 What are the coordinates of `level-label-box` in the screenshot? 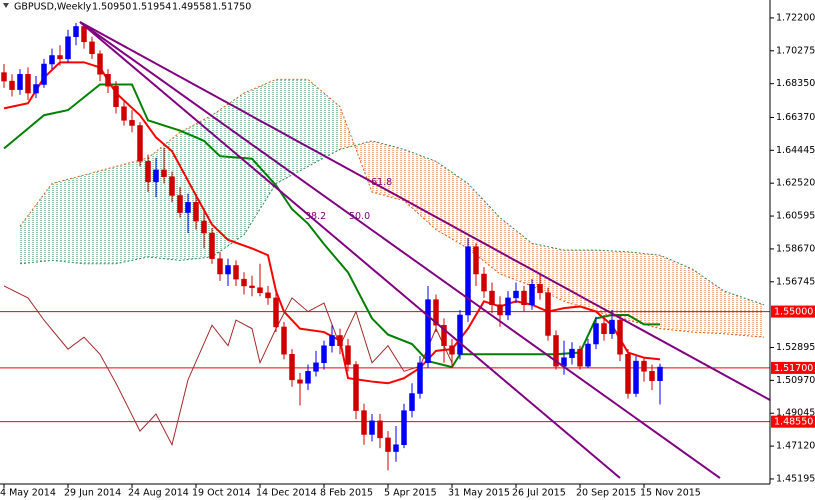 It's located at (793, 367).